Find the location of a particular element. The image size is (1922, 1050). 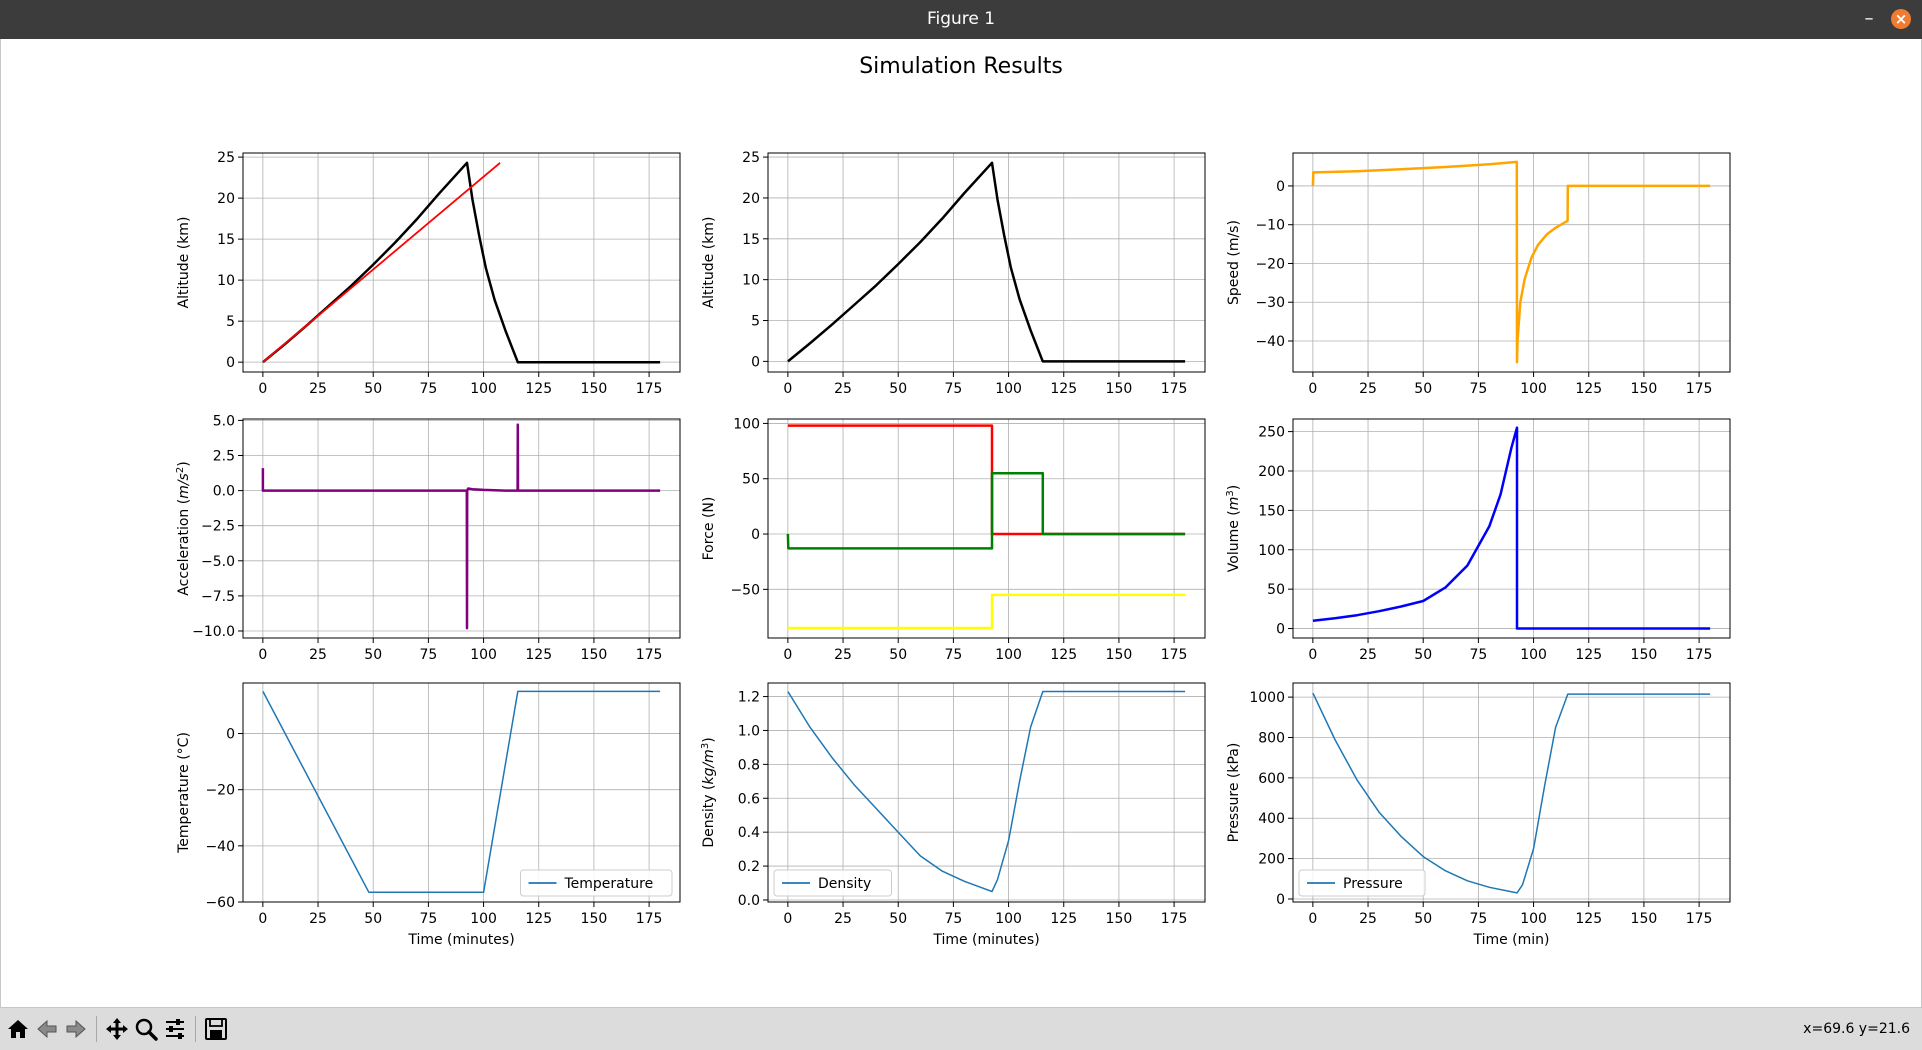

legend: Pressure is located at coordinates (1362, 883).